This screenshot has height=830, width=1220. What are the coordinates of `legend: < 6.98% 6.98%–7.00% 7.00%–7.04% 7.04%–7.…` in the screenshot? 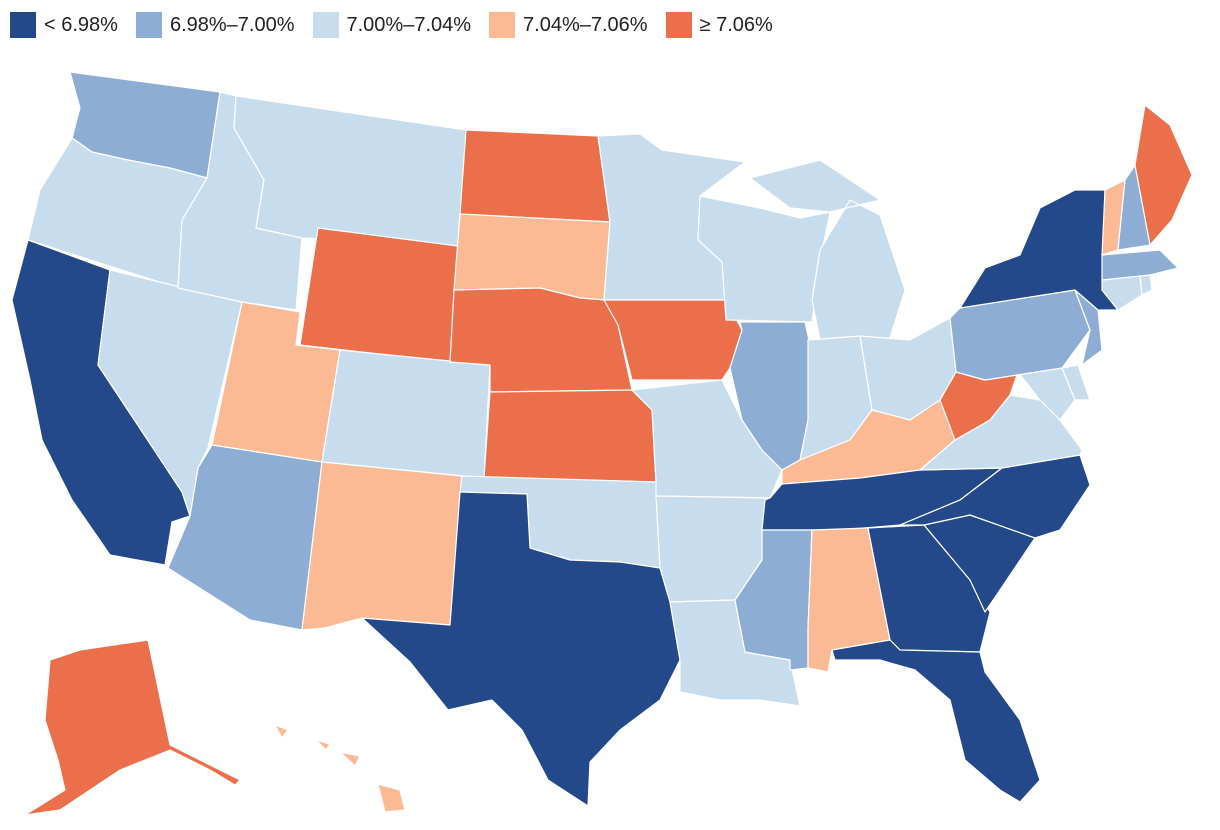 It's located at (391, 25).